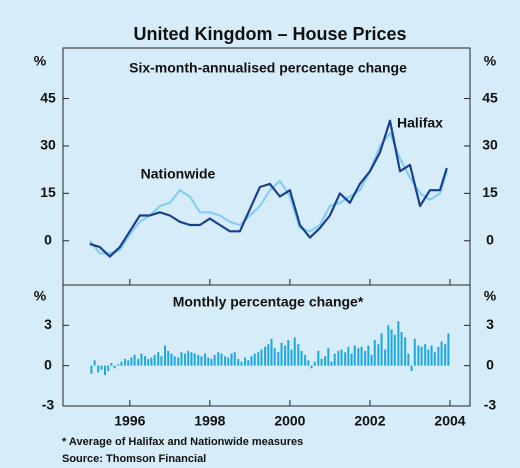  What do you see at coordinates (268, 302) in the screenshot?
I see `panel-title: Monthly percentage change*` at bounding box center [268, 302].